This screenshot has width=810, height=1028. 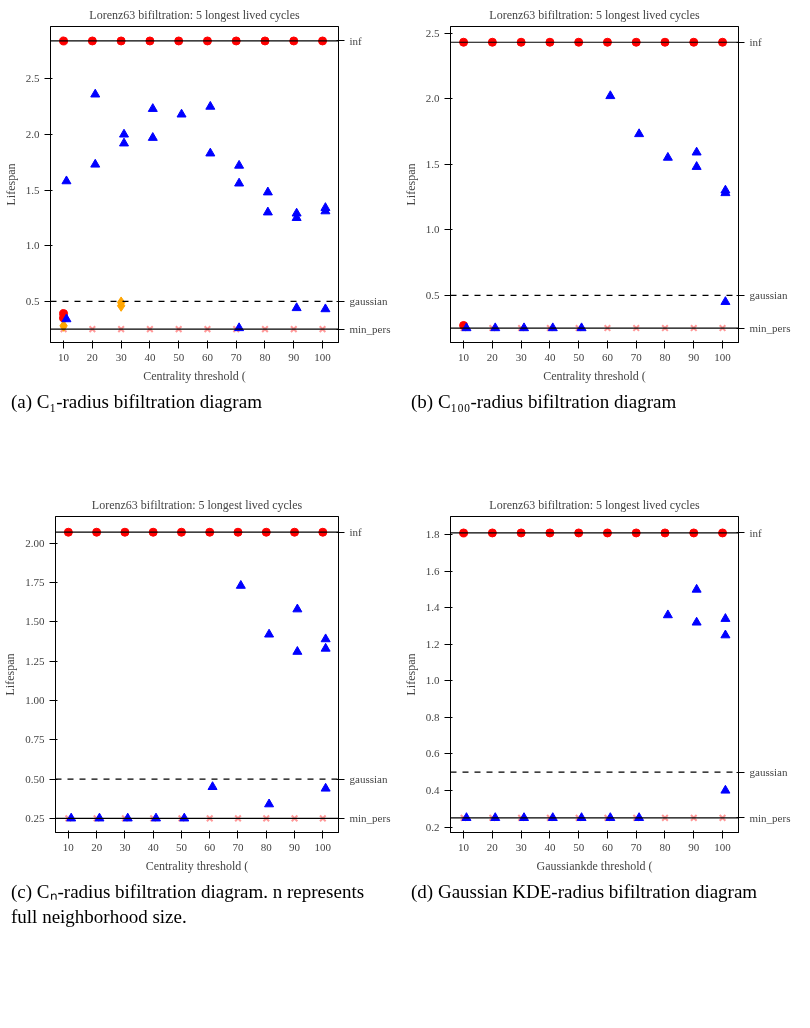 I want to click on y-tick-label: 1.00, so click(x=35, y=699).